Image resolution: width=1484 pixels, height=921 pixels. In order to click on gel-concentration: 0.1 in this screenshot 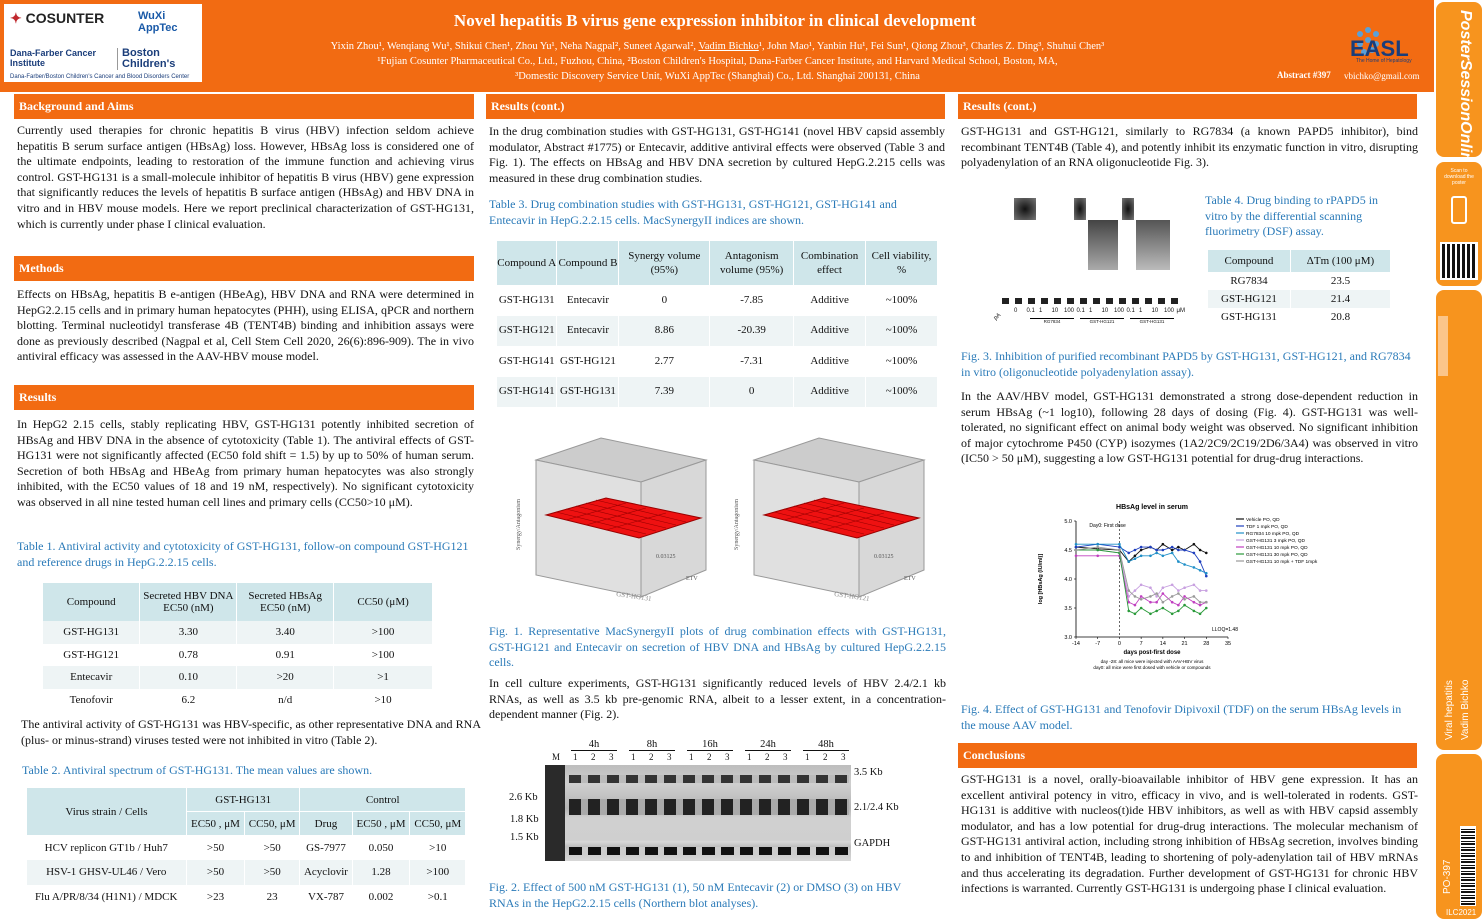, I will do `click(1130, 311)`.